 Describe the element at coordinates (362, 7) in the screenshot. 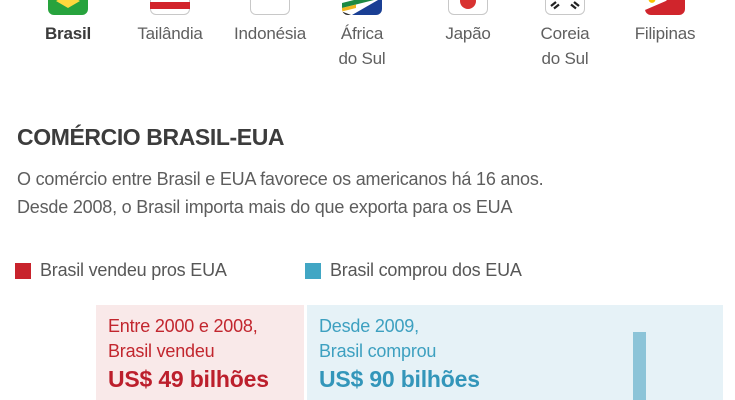

I see `africa-do-sul-flag-icon` at that location.